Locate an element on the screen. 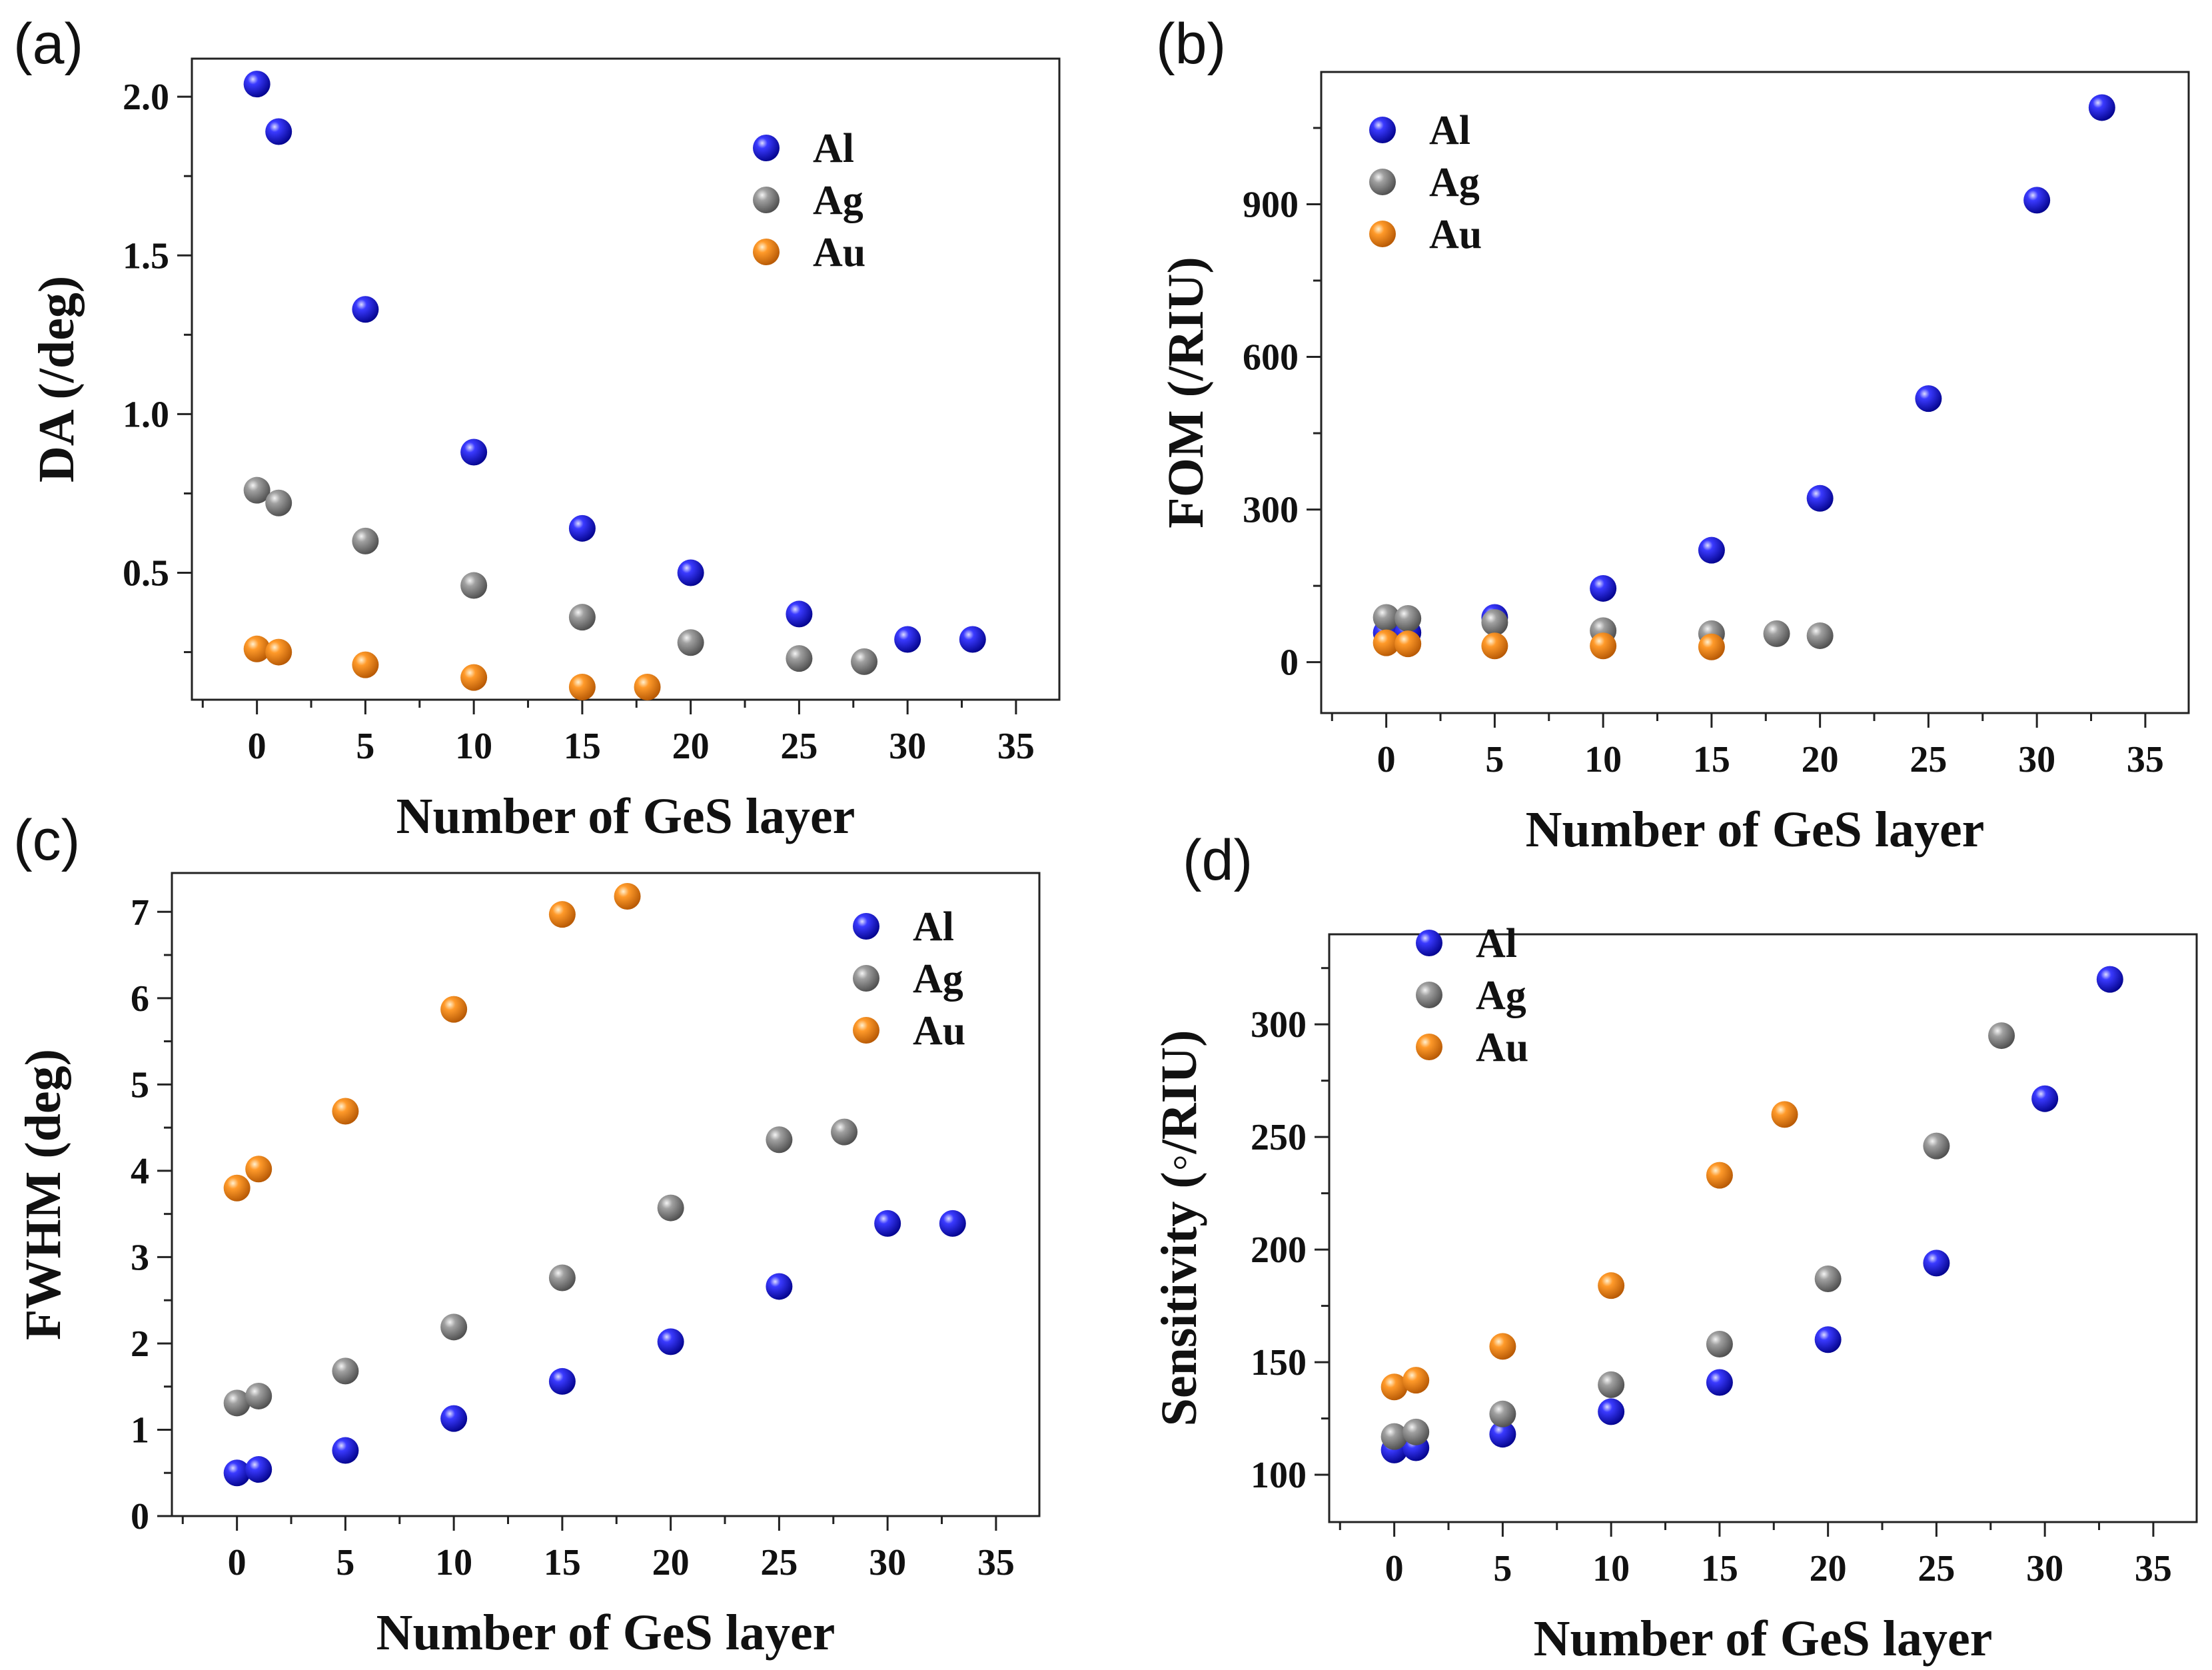 This screenshot has width=2212, height=1670. y-tick-label: 100 is located at coordinates (1279, 1475).